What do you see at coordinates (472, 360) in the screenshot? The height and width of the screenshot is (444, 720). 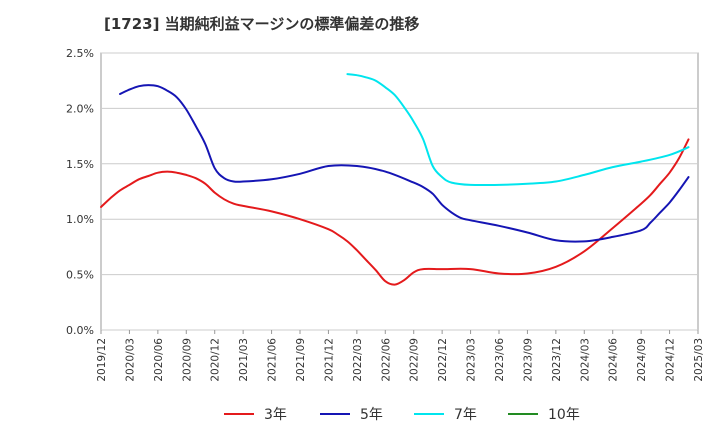 I see `x-tick-label: 2023/03` at bounding box center [472, 360].